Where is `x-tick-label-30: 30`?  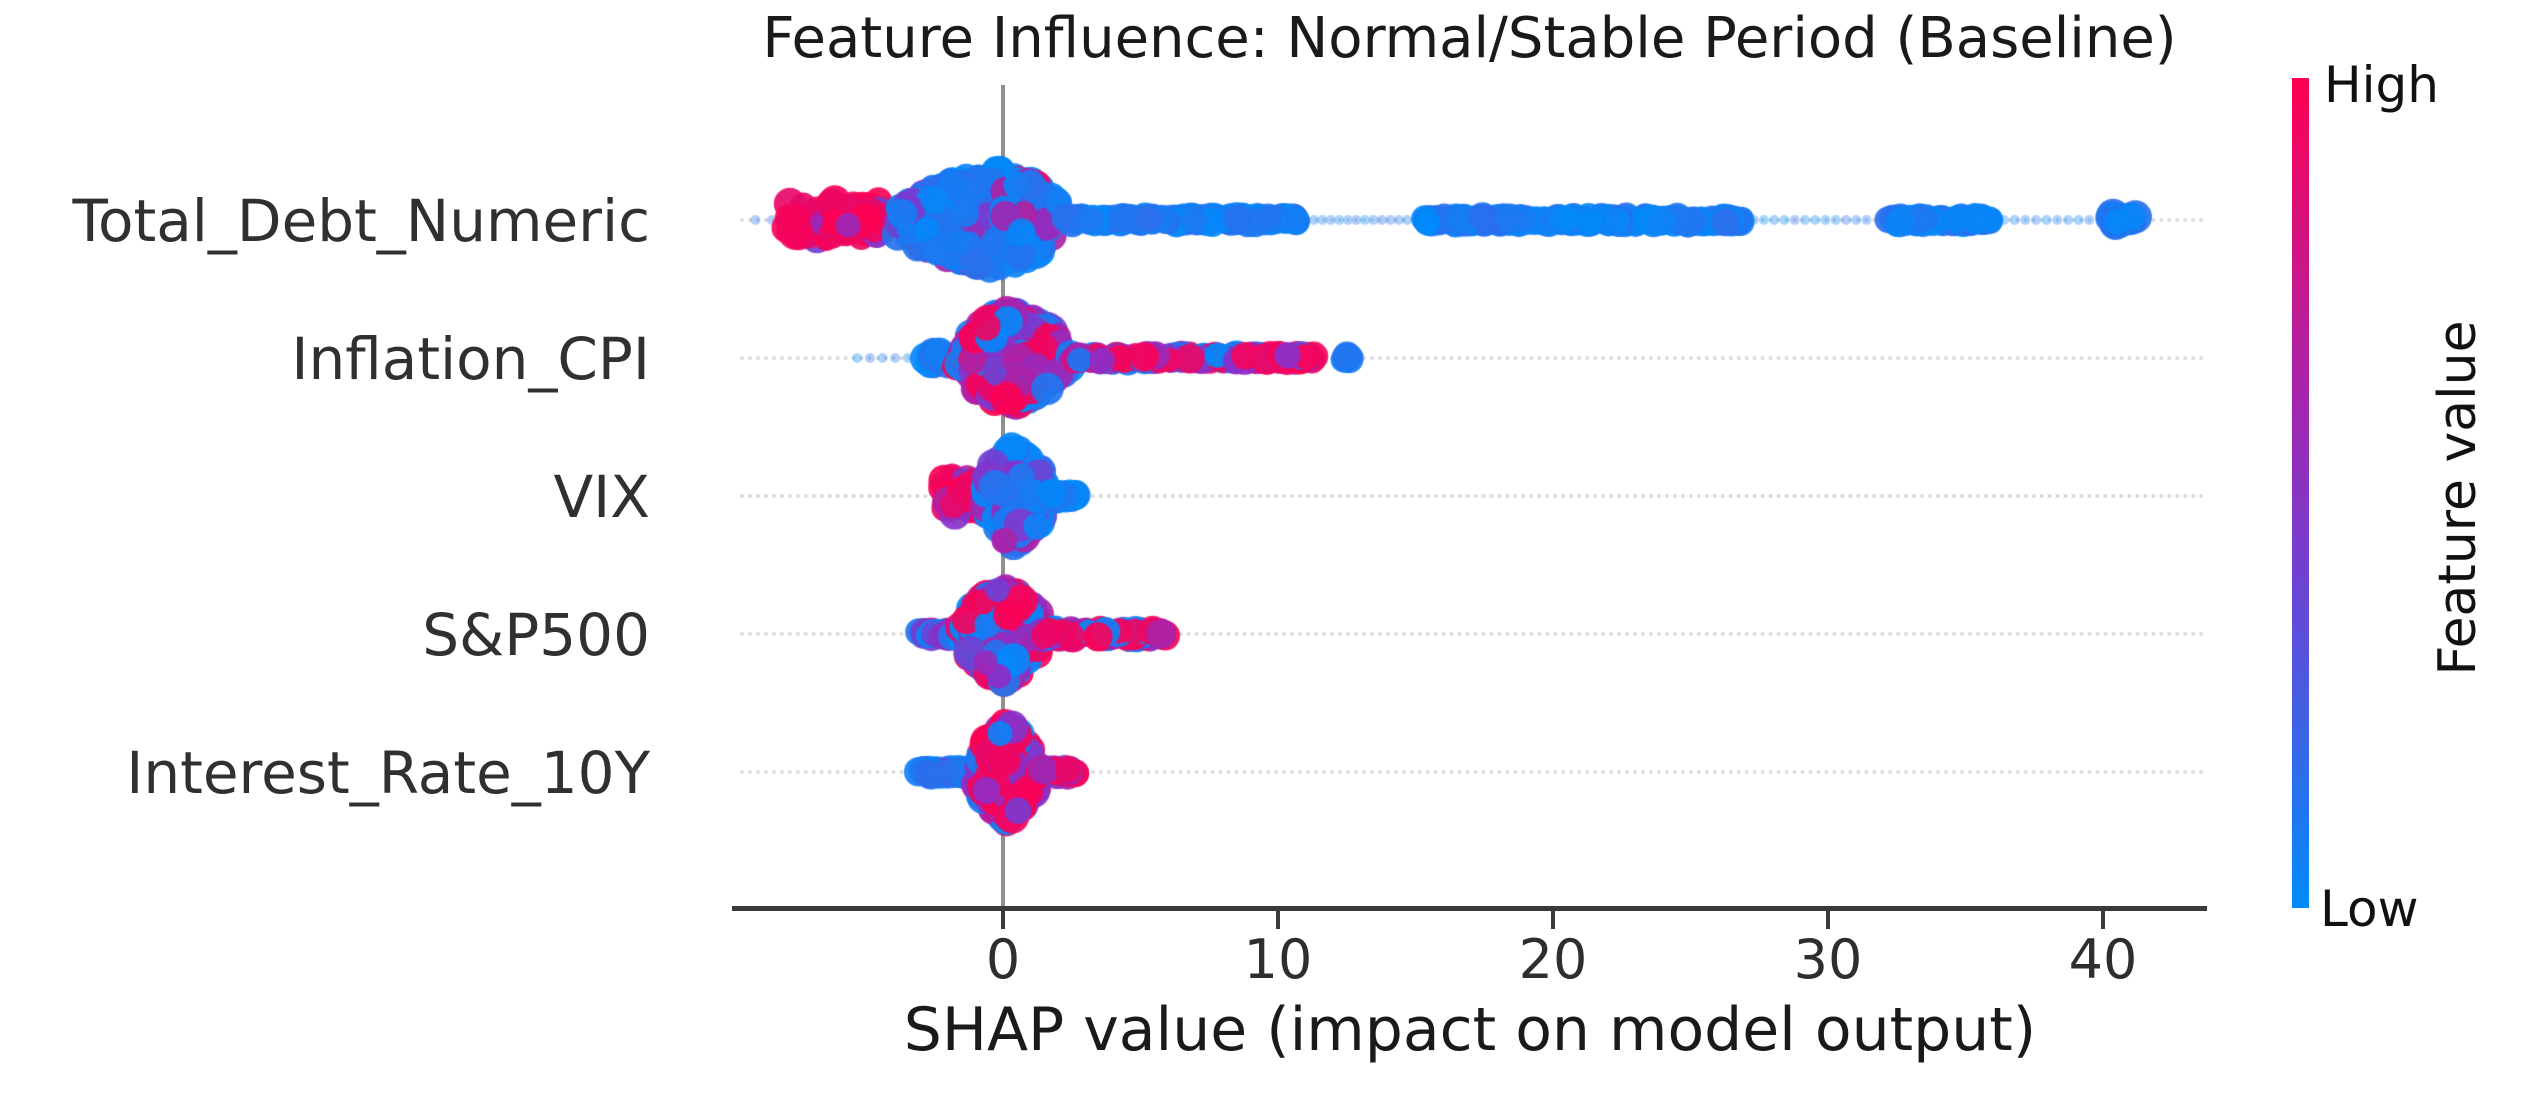 x-tick-label-30: 30 is located at coordinates (1828, 959).